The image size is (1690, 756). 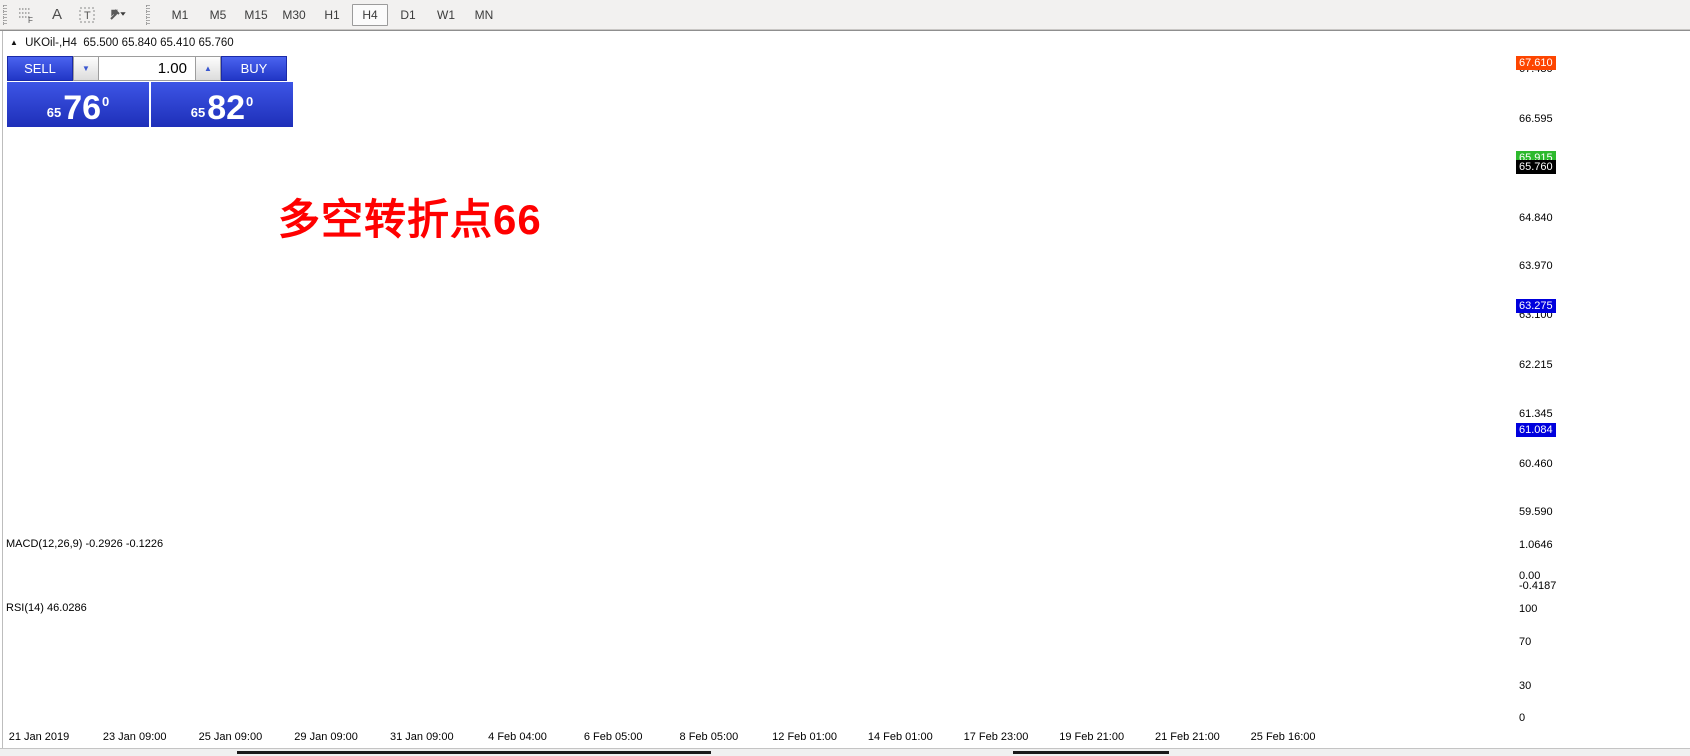 I want to click on price-axis-label-59.590: 59.590, so click(x=1536, y=512).